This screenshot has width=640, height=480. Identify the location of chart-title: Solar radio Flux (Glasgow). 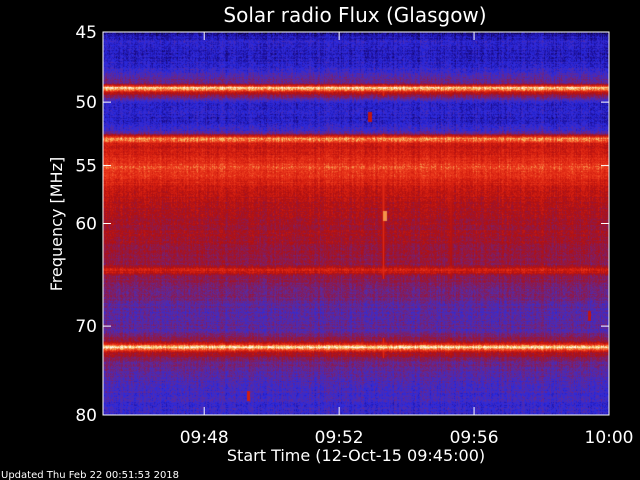
(354, 15).